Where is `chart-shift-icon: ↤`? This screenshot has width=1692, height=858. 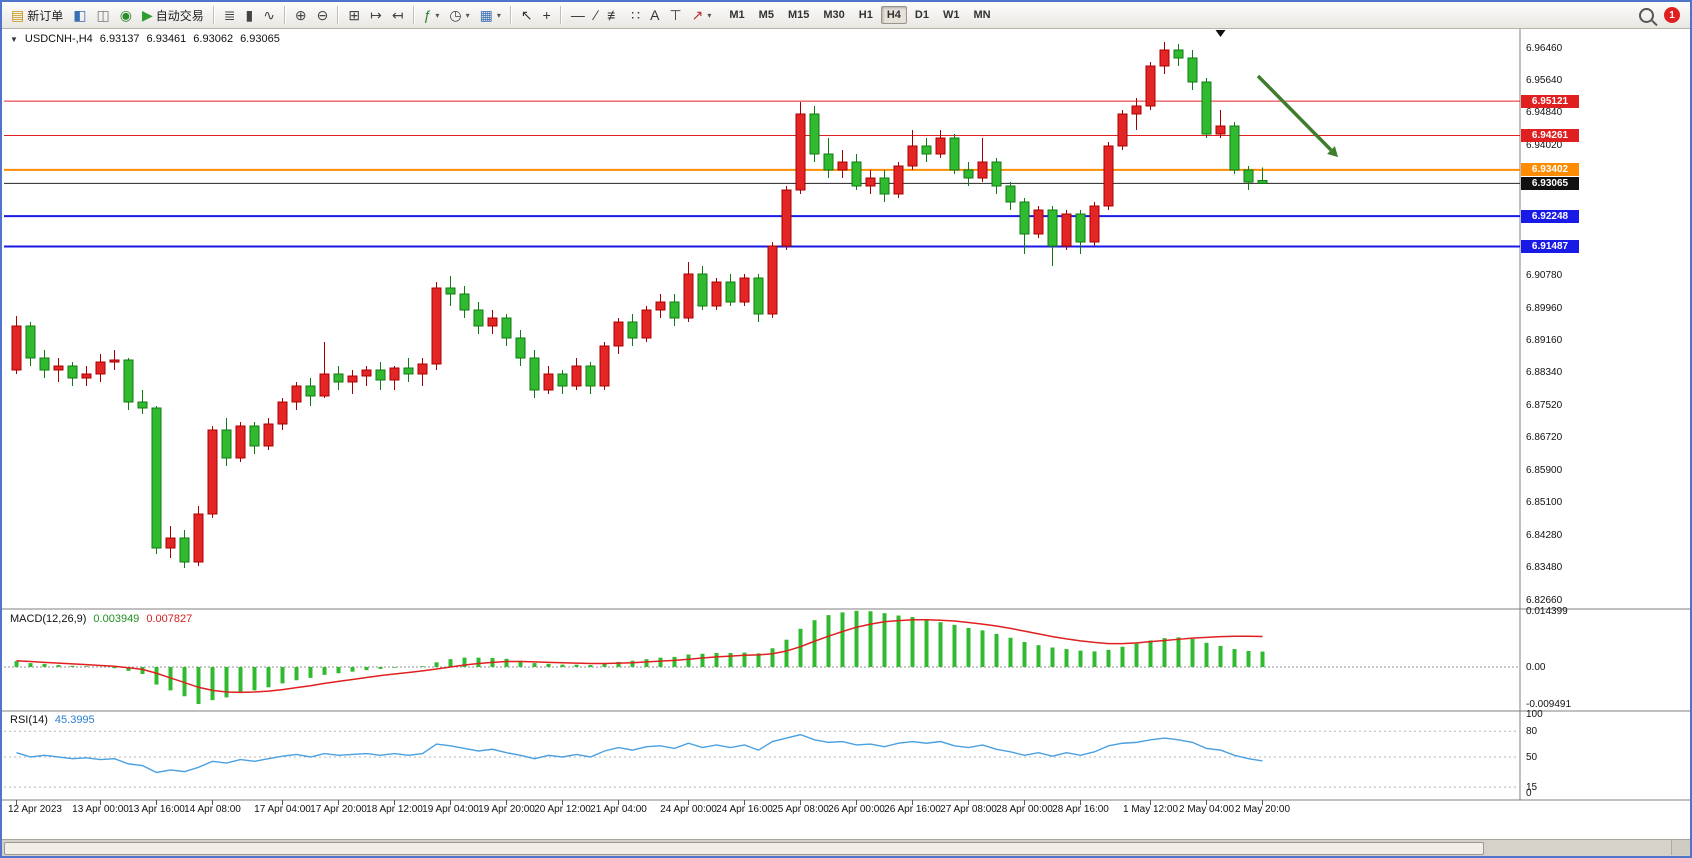 chart-shift-icon: ↤ is located at coordinates (397, 15).